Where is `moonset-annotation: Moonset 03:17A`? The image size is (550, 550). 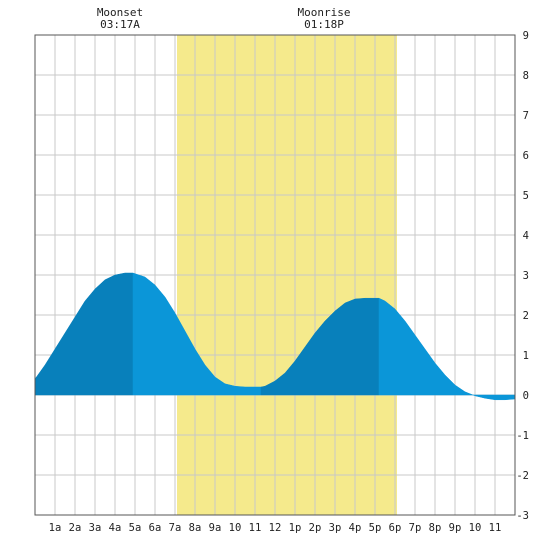 moonset-annotation: Moonset 03:17A is located at coordinates (120, 18).